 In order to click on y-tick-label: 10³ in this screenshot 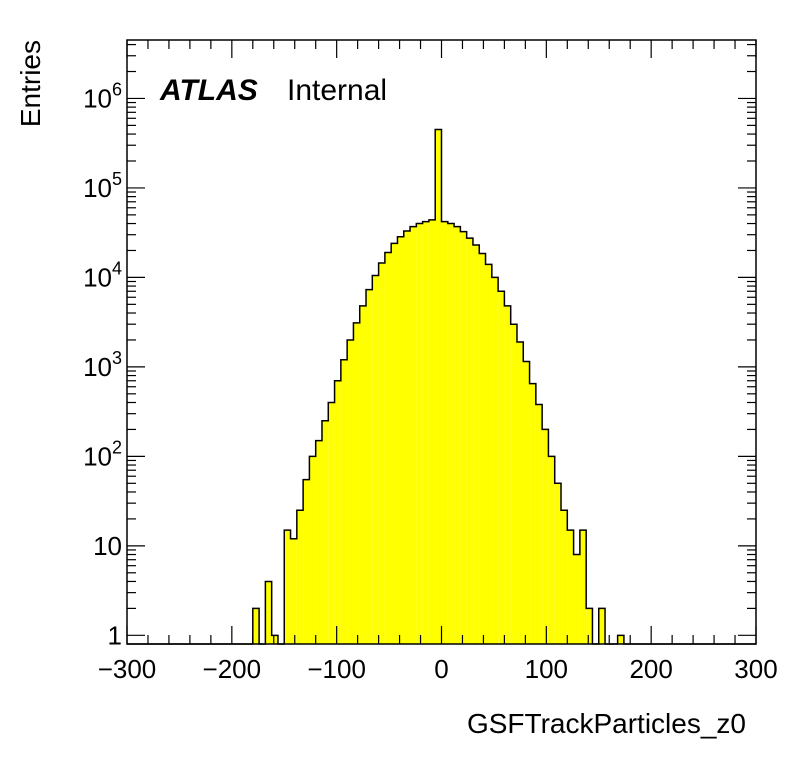, I will do `click(102, 365)`.